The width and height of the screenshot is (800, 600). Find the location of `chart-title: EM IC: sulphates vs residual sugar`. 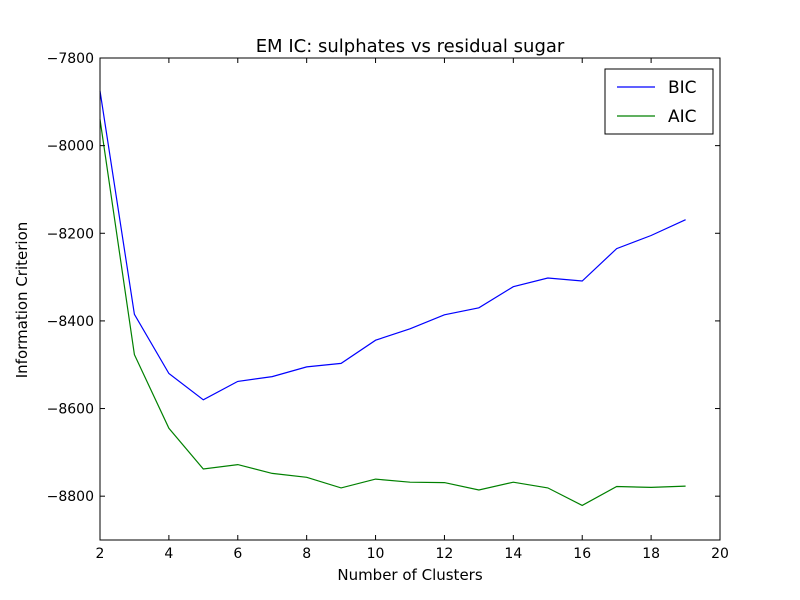

chart-title: EM IC: sulphates vs residual sugar is located at coordinates (410, 46).